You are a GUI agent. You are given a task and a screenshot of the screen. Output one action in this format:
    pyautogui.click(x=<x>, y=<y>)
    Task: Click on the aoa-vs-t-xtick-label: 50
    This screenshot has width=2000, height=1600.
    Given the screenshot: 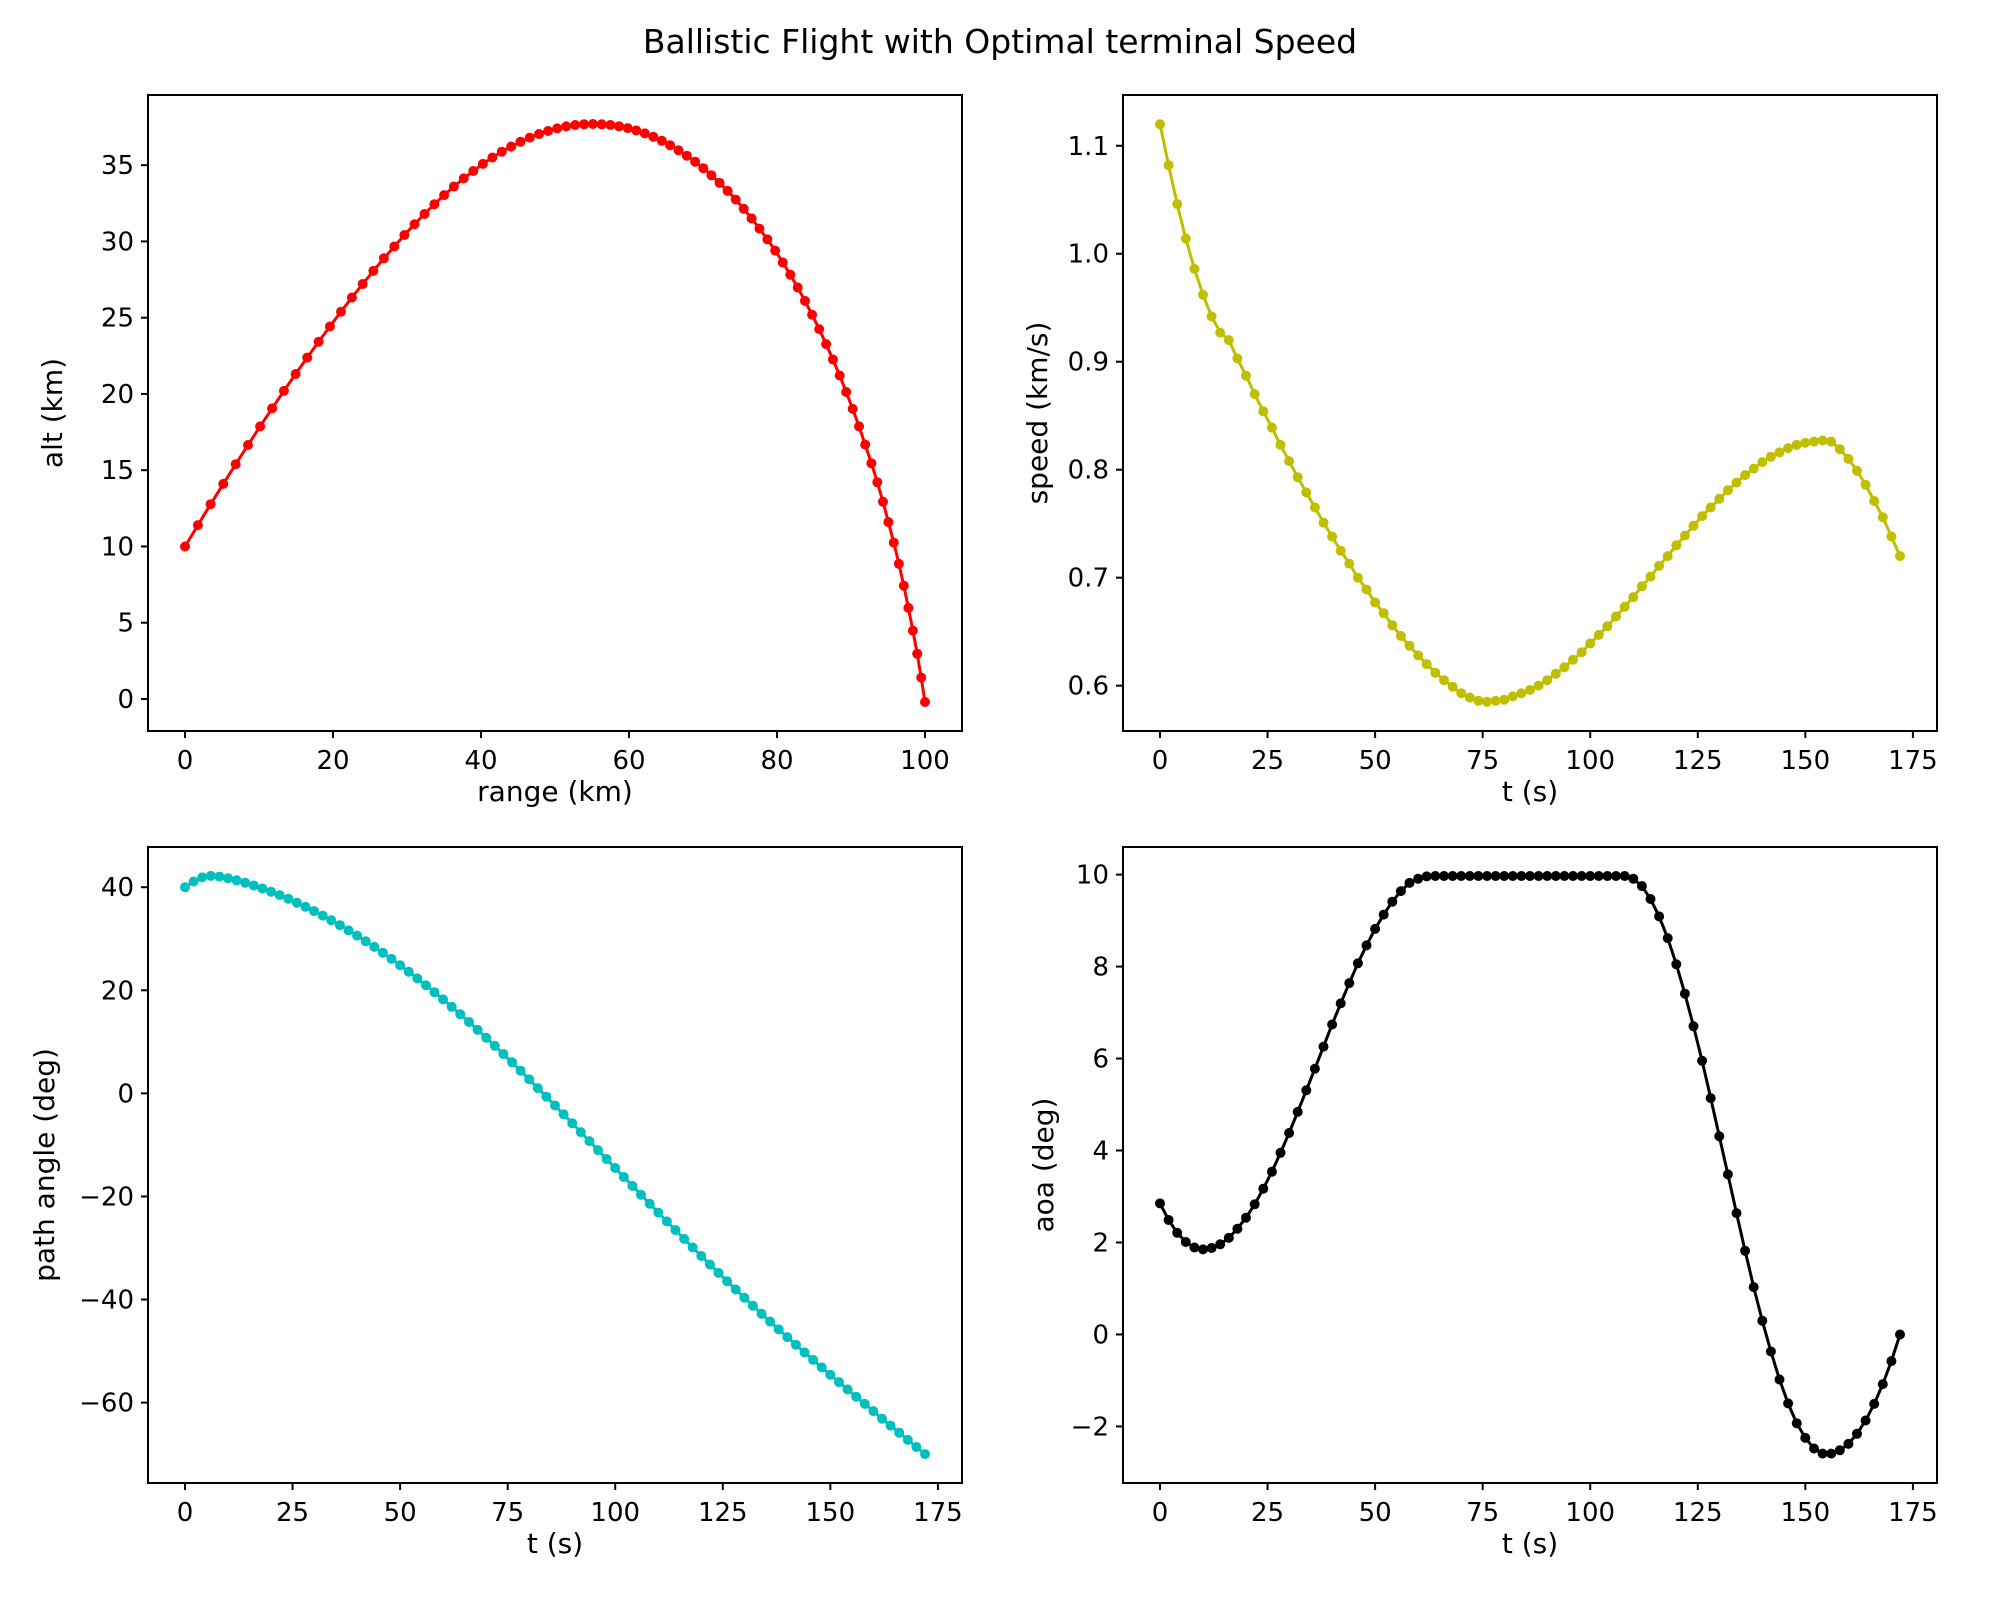 What is the action you would take?
    pyautogui.click(x=1375, y=1513)
    